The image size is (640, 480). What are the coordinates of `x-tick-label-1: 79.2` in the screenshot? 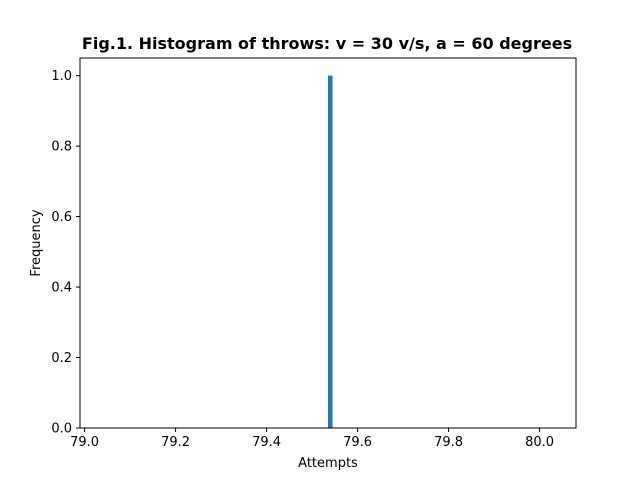 It's located at (175, 442).